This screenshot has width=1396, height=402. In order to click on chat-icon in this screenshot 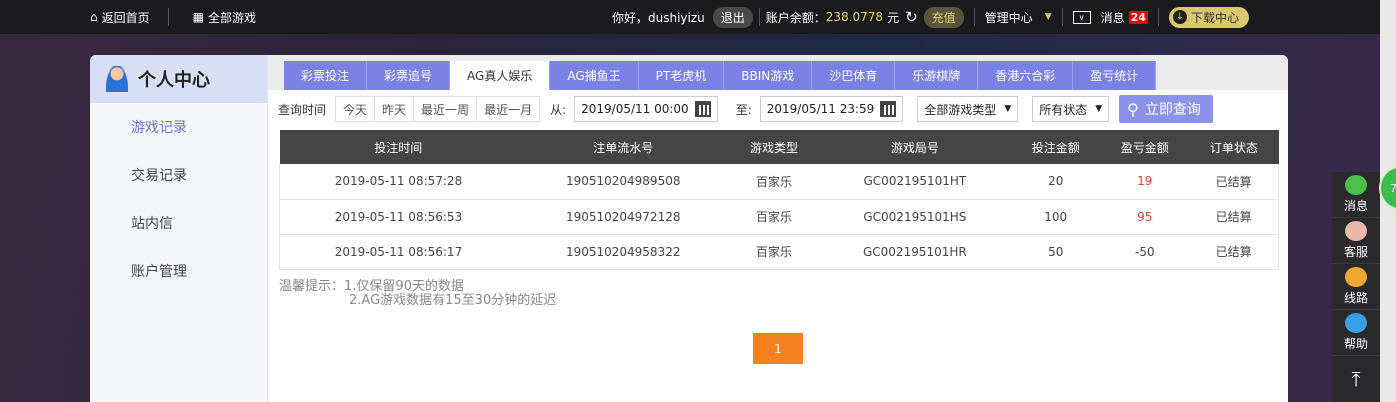, I will do `click(1356, 185)`.